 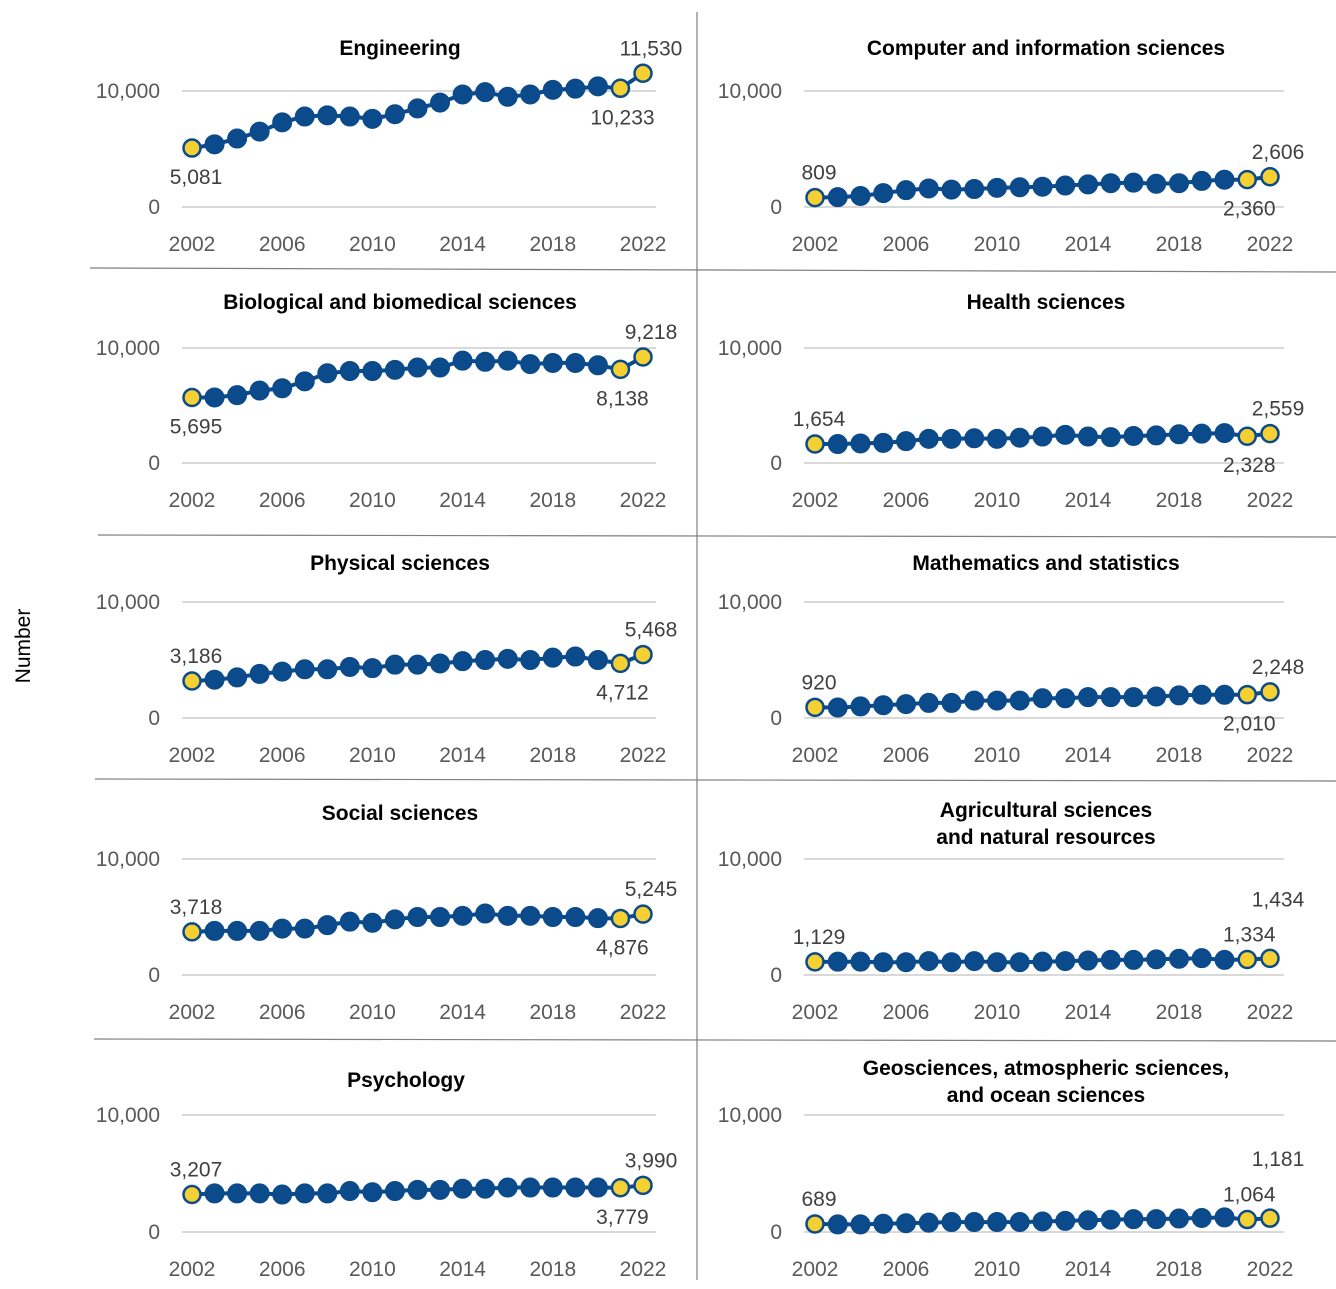 What do you see at coordinates (1045, 563) in the screenshot?
I see `panel-title: Mathematics and statistics` at bounding box center [1045, 563].